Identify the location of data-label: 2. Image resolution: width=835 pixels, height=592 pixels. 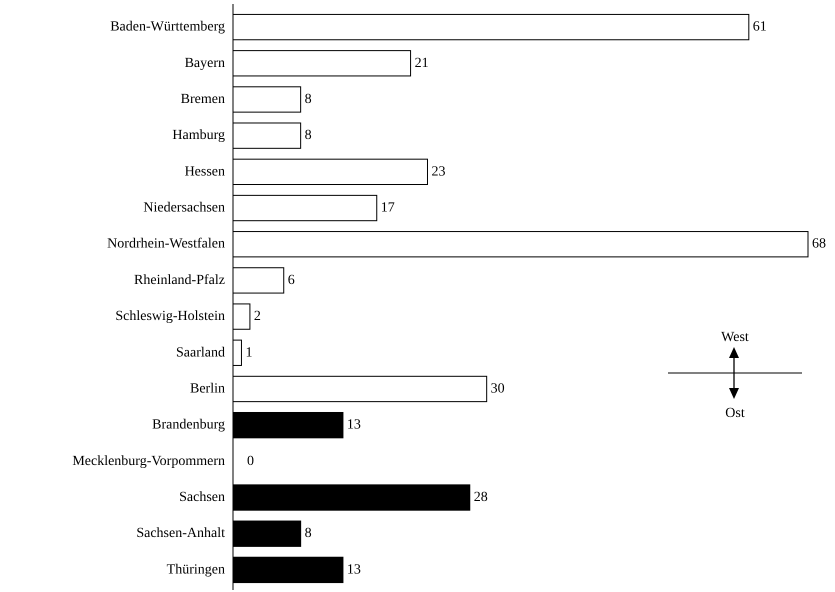
(257, 316).